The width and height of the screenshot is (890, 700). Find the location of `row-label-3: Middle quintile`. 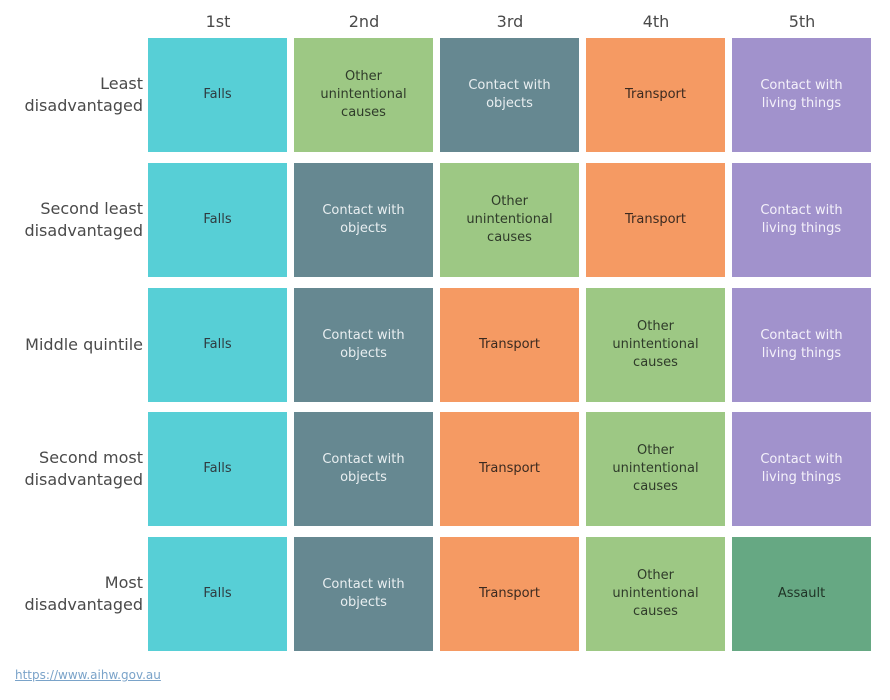

row-label-3: Middle quintile is located at coordinates (71, 345).